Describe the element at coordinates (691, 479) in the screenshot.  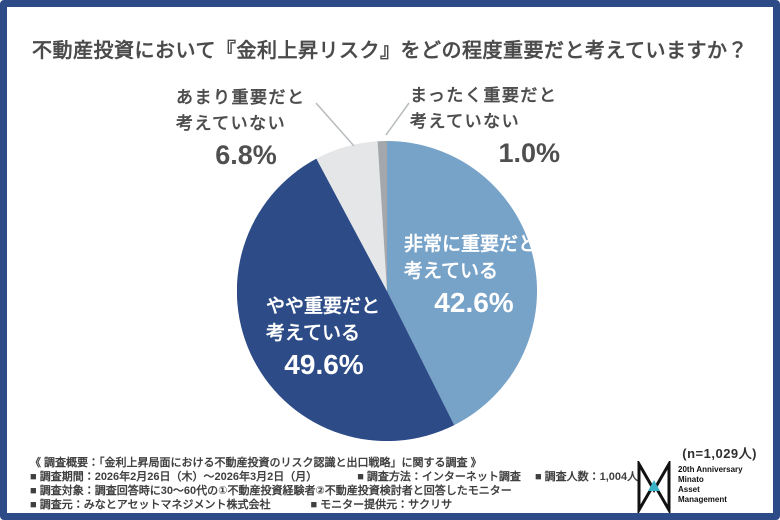
I see `logo-text-line2: Minato` at that location.